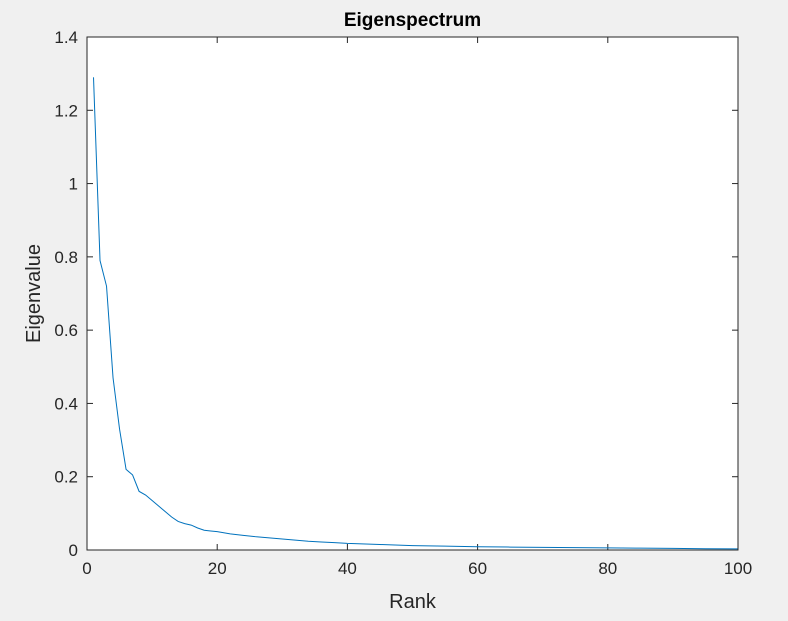 This screenshot has height=621, width=788. What do you see at coordinates (86, 568) in the screenshot?
I see `x-tick-label: 0` at bounding box center [86, 568].